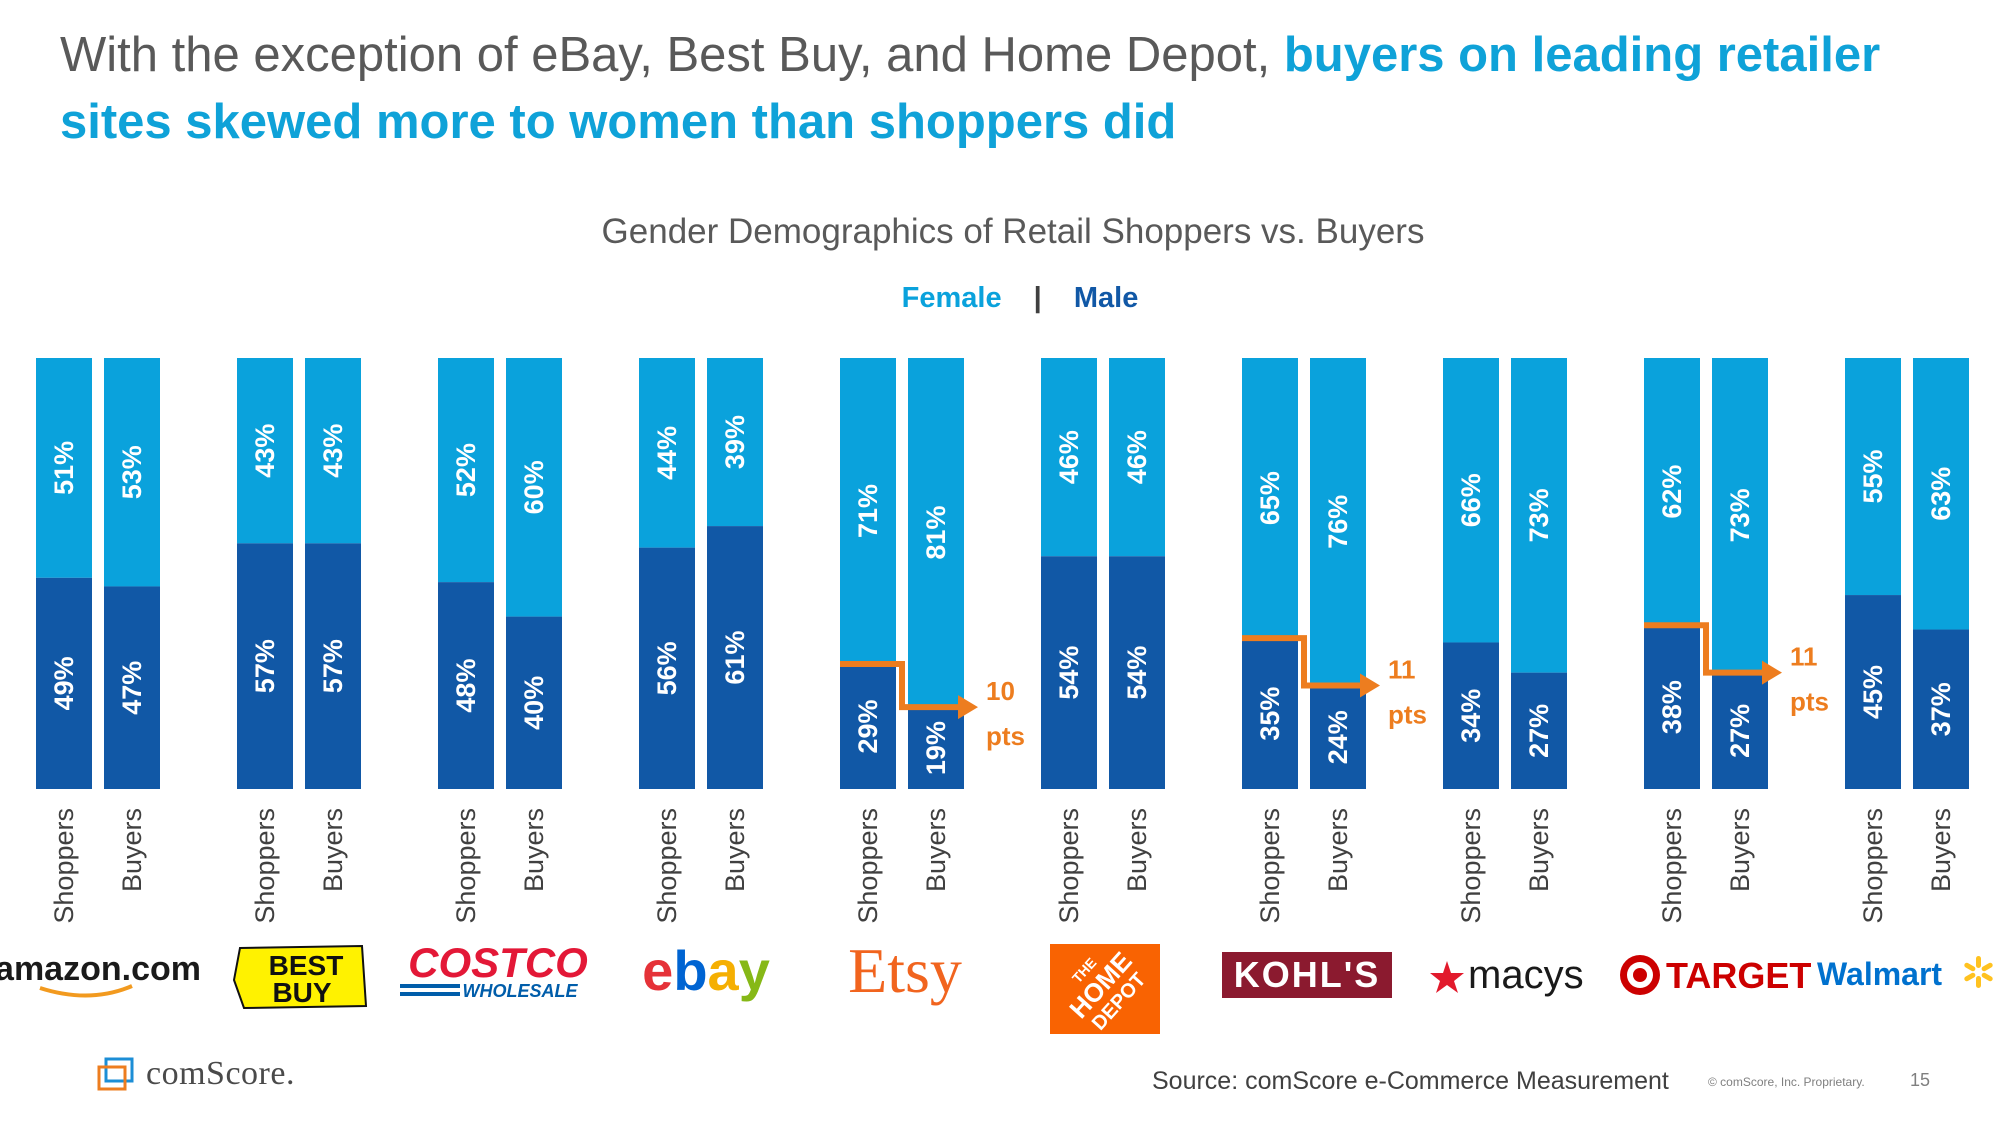 The height and width of the screenshot is (1125, 2000). What do you see at coordinates (1539, 731) in the screenshot?
I see `label-male-buyers-macy-s: 27%` at bounding box center [1539, 731].